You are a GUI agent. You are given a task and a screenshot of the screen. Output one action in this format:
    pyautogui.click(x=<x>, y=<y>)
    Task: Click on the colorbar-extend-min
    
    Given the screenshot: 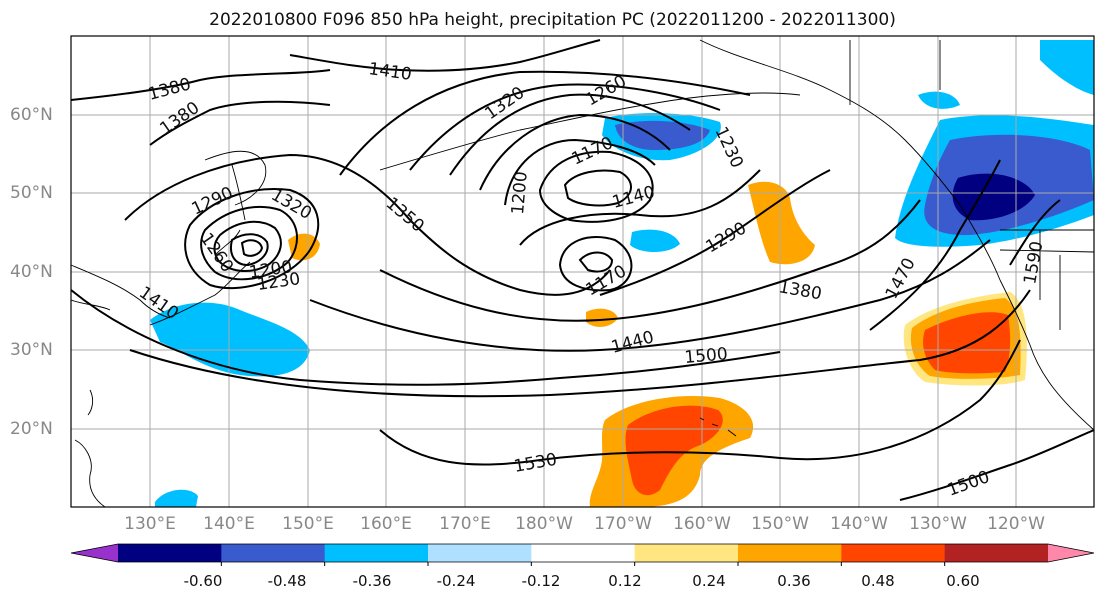 What is the action you would take?
    pyautogui.click(x=94, y=553)
    